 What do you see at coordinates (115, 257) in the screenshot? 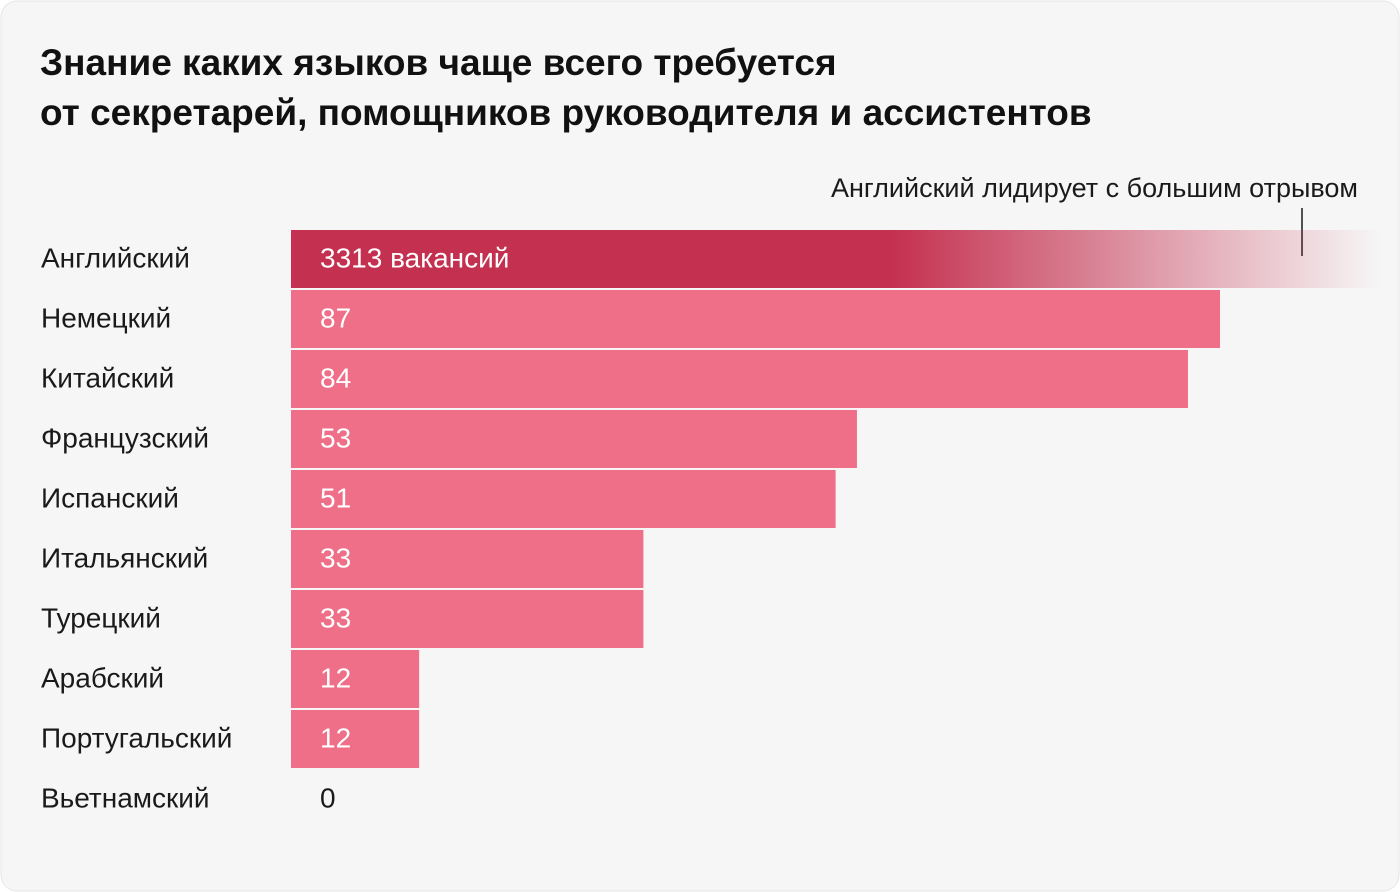
I see `category-label: Английский` at bounding box center [115, 257].